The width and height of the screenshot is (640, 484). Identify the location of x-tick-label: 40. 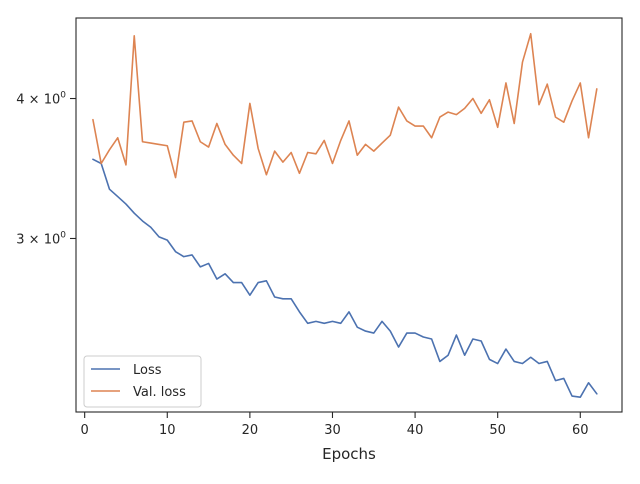
(415, 430).